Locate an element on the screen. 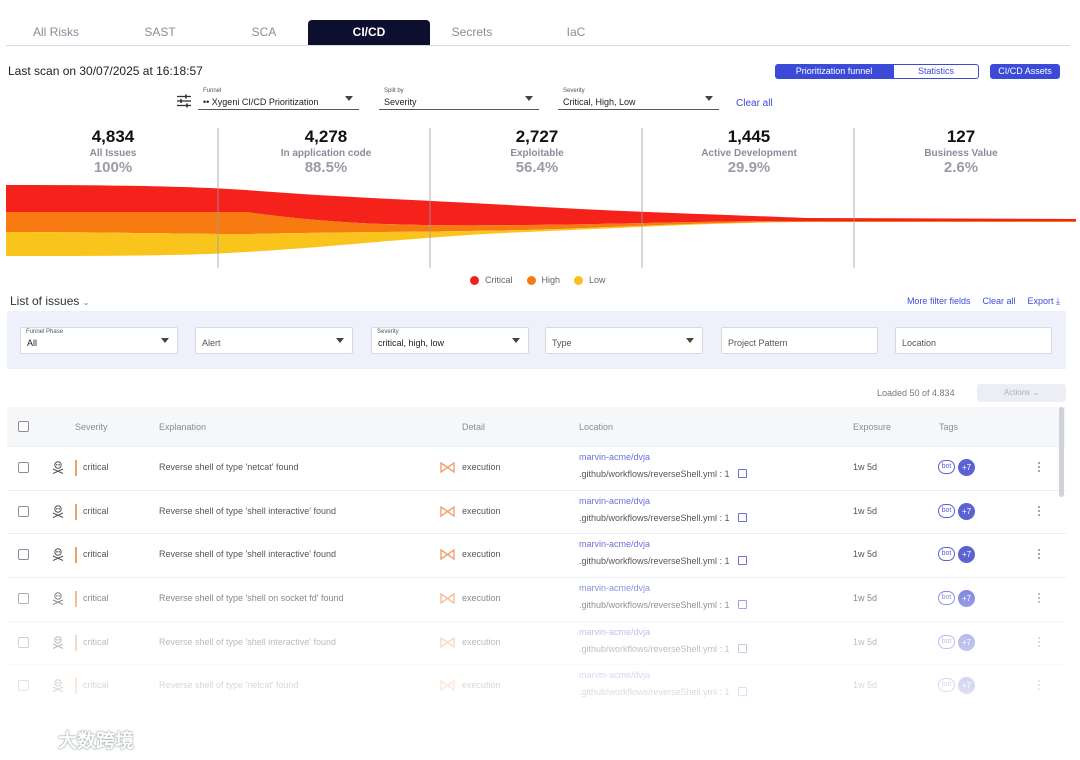  type-select: Type is located at coordinates (624, 340).